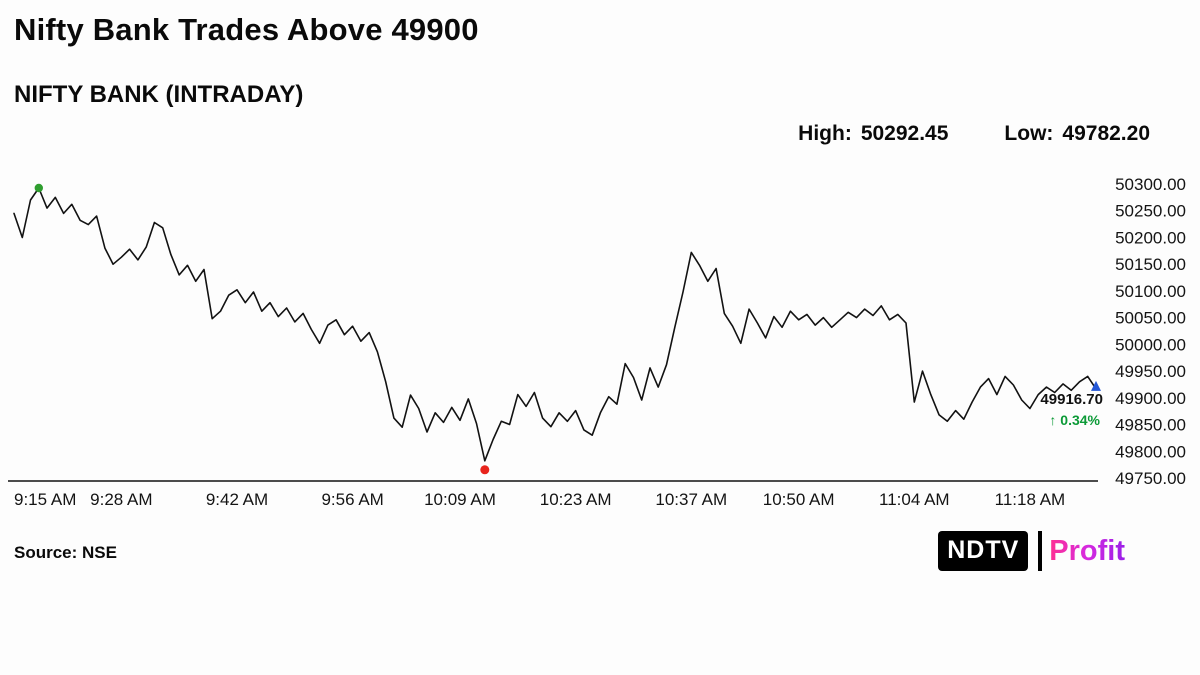 The width and height of the screenshot is (1200, 675). What do you see at coordinates (576, 499) in the screenshot?
I see `x-axis-label: 10:23 AM` at bounding box center [576, 499].